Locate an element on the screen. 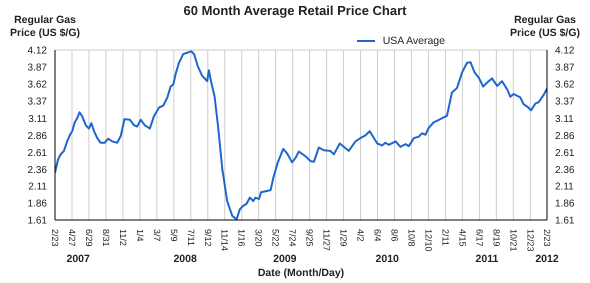  x-tick-label: 5/9 is located at coordinates (173, 235).